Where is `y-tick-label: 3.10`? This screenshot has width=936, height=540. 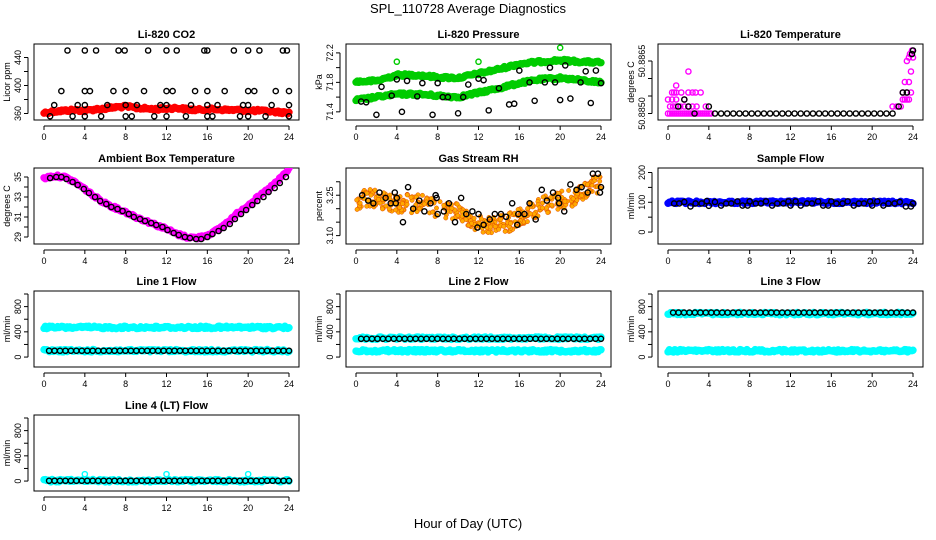
y-tick-label: 3.10 is located at coordinates (330, 236).